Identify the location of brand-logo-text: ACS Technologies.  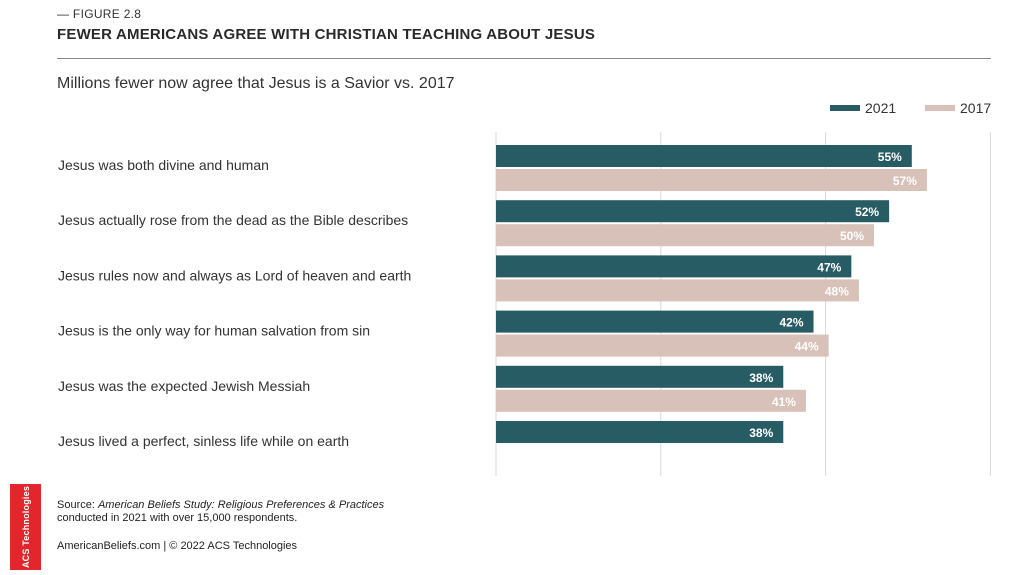
(25, 527).